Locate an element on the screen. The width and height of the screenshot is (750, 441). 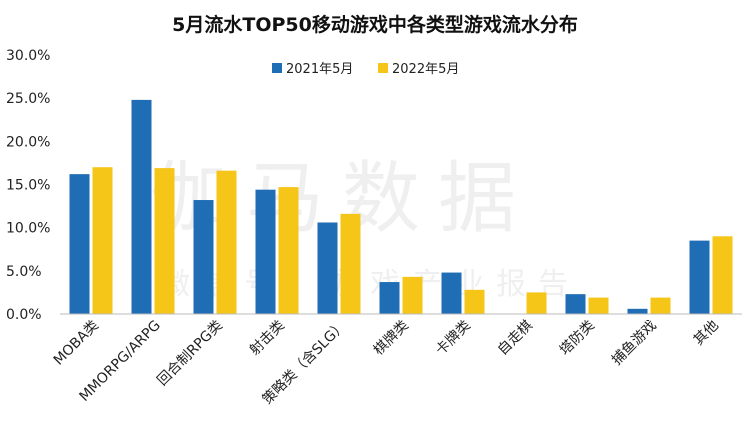
y-tick-label: 5.0% is located at coordinates (24, 272).